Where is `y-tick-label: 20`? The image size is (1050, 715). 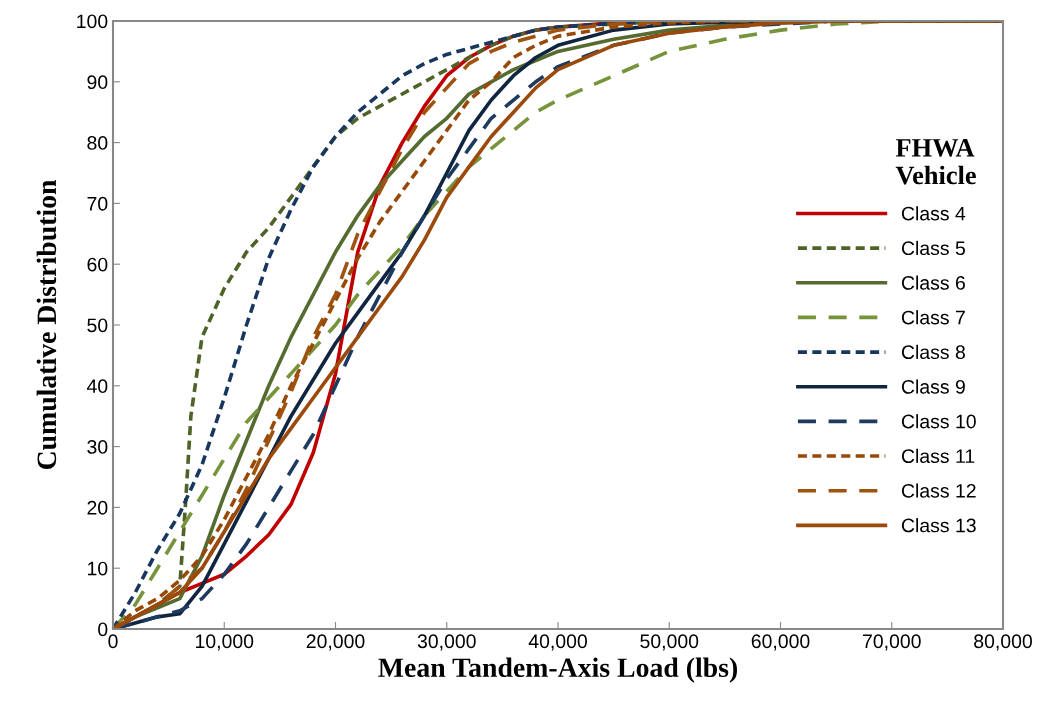 y-tick-label: 20 is located at coordinates (97, 507).